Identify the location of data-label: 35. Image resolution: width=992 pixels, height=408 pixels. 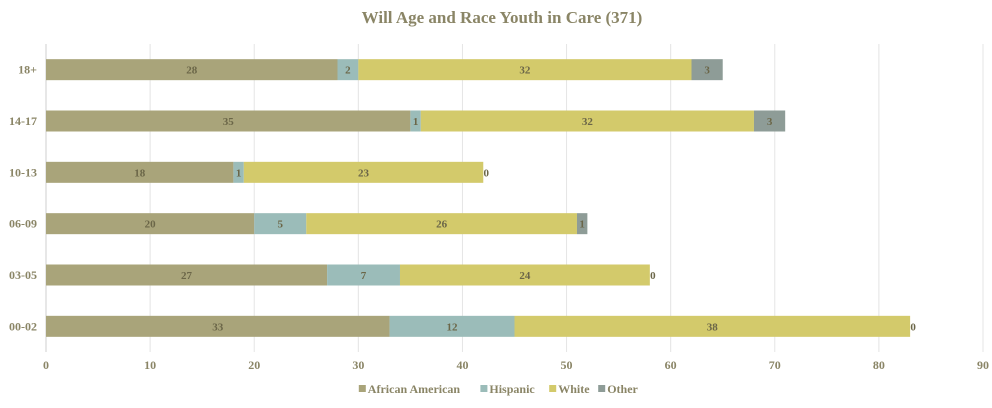
(229, 122).